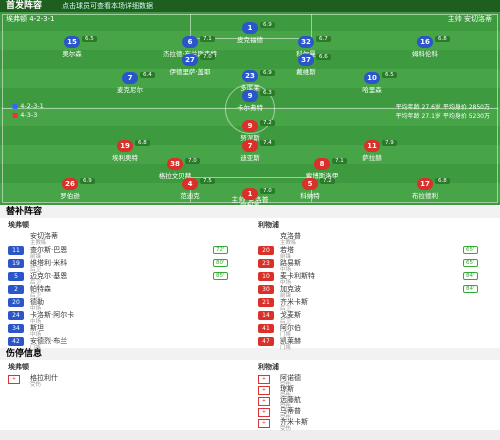 Image resolution: width=500 pixels, height=440 pixels. Describe the element at coordinates (128, 304) in the screenshot. I see `sub-player: 20 德勒 中场` at that location.